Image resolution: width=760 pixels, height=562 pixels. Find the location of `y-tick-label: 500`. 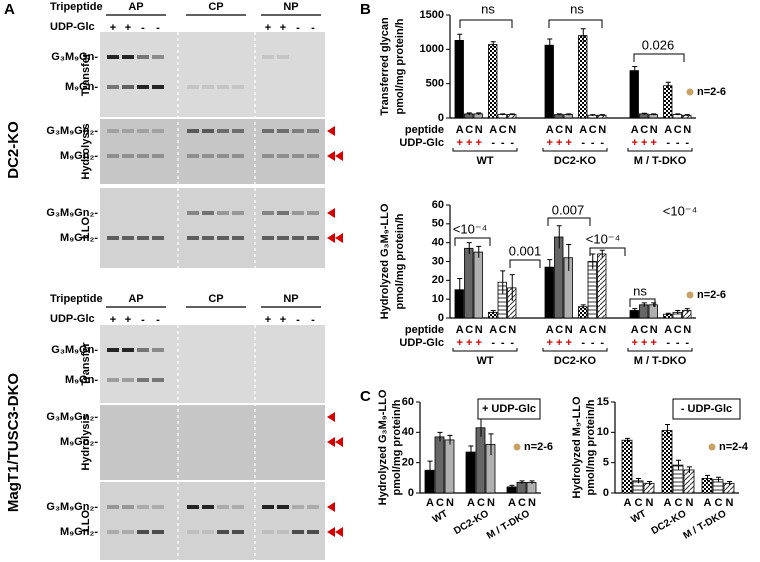

y-tick-label: 500 is located at coordinates (435, 84).